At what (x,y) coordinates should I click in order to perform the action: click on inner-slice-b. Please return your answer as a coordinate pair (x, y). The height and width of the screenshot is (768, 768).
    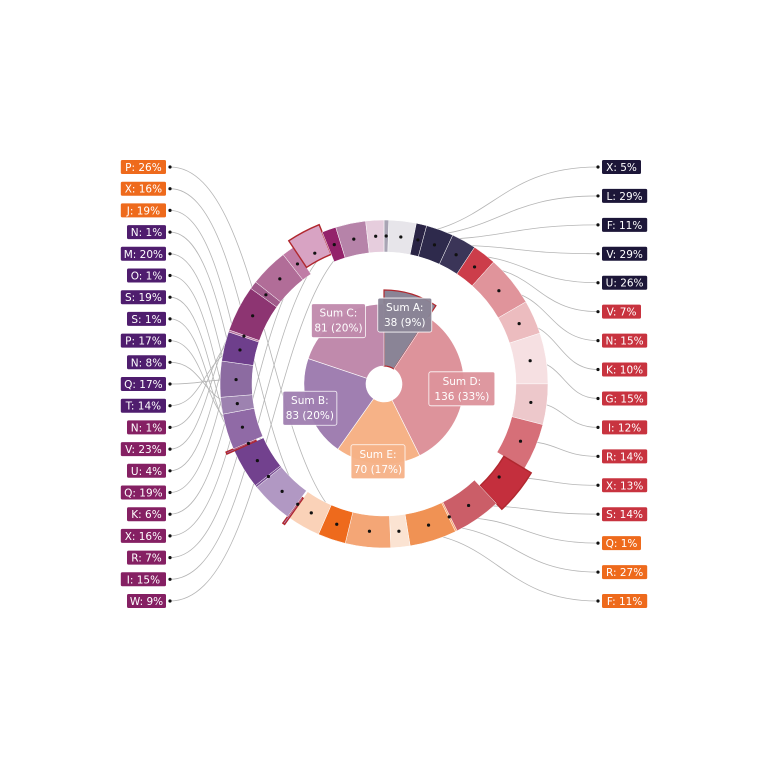
    Looking at the image, I should click on (339, 404).